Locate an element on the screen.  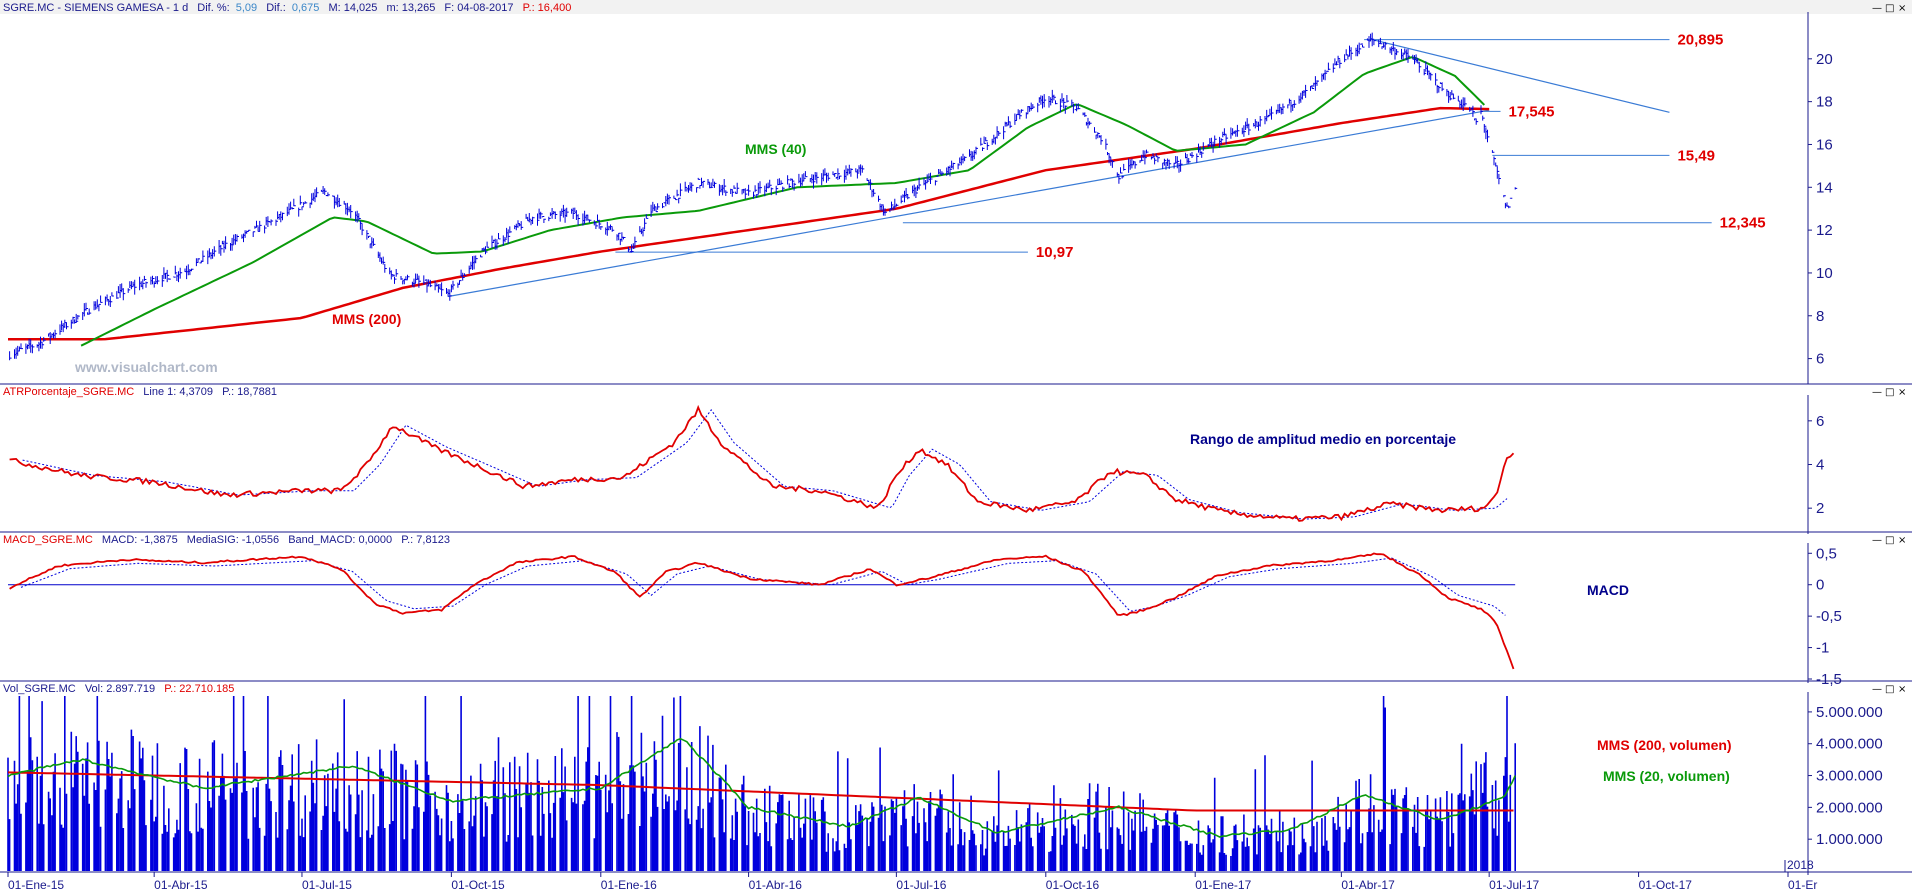
macd-tick-label: -1 is located at coordinates (1822, 648).